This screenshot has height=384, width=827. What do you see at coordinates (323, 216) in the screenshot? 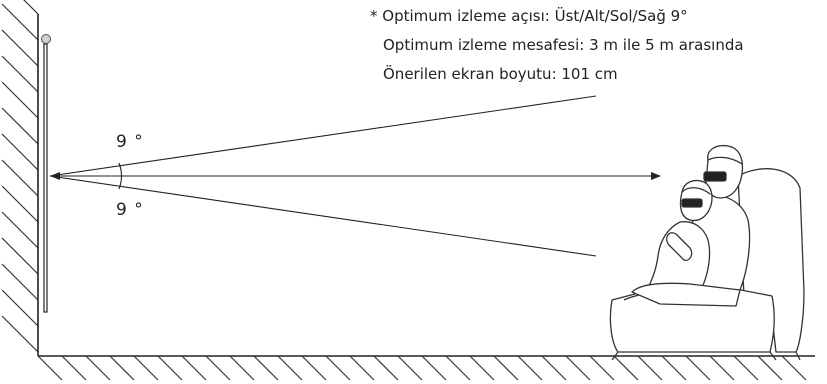
I see `lower-angle-line` at bounding box center [323, 216].